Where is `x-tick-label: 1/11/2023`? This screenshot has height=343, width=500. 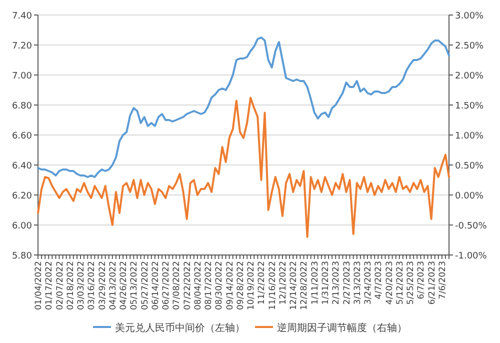
x-tick-label: 1/11/2023 is located at coordinates (315, 283).